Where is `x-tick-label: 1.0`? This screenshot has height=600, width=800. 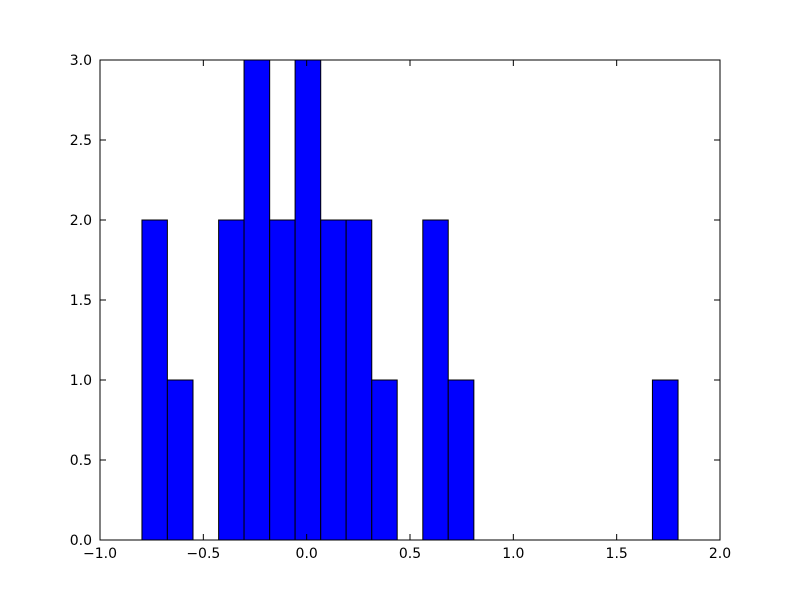 x-tick-label: 1.0 is located at coordinates (513, 554).